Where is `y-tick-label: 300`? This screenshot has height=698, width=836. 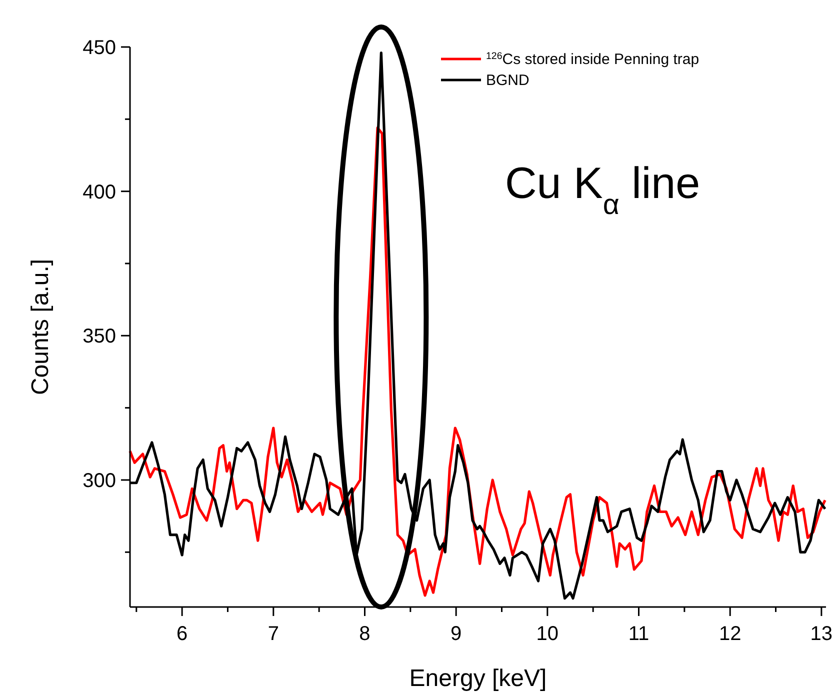
y-tick-label: 300 is located at coordinates (99, 481).